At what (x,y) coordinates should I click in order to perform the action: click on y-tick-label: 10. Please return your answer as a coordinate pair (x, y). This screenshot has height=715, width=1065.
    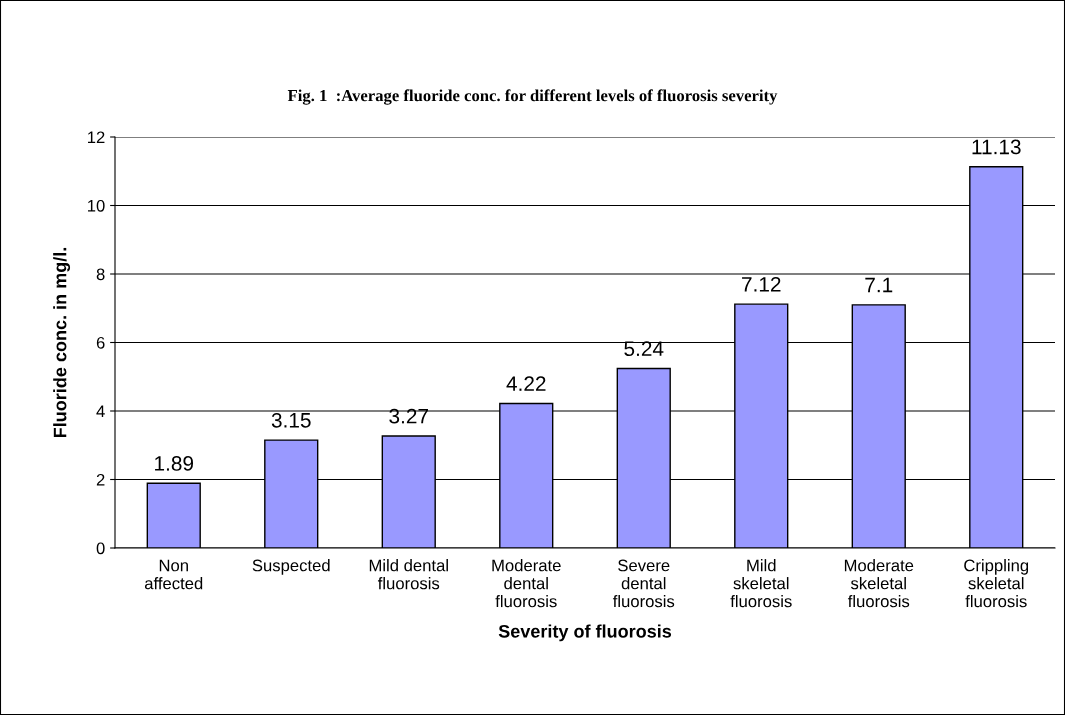
    Looking at the image, I should click on (96, 205).